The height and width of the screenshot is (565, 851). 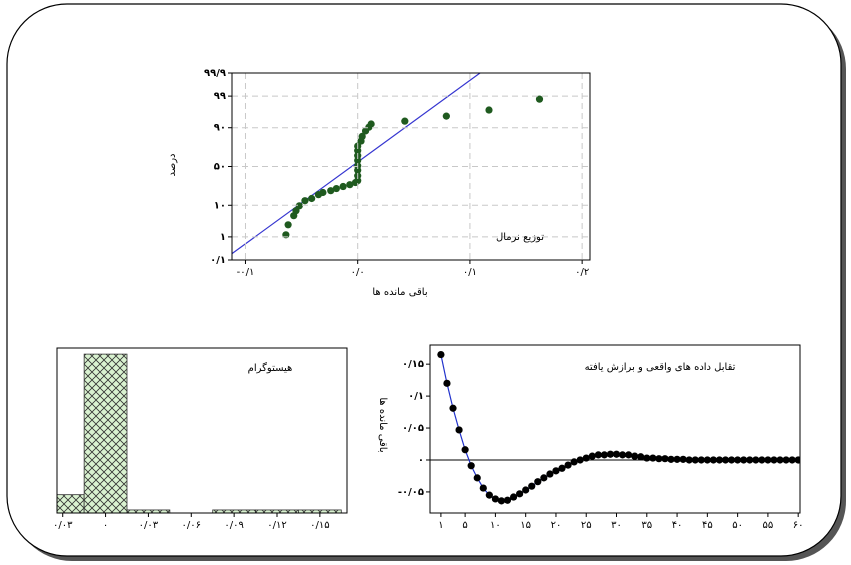 I want to click on y-tick-label: ۵۰, so click(x=220, y=167).